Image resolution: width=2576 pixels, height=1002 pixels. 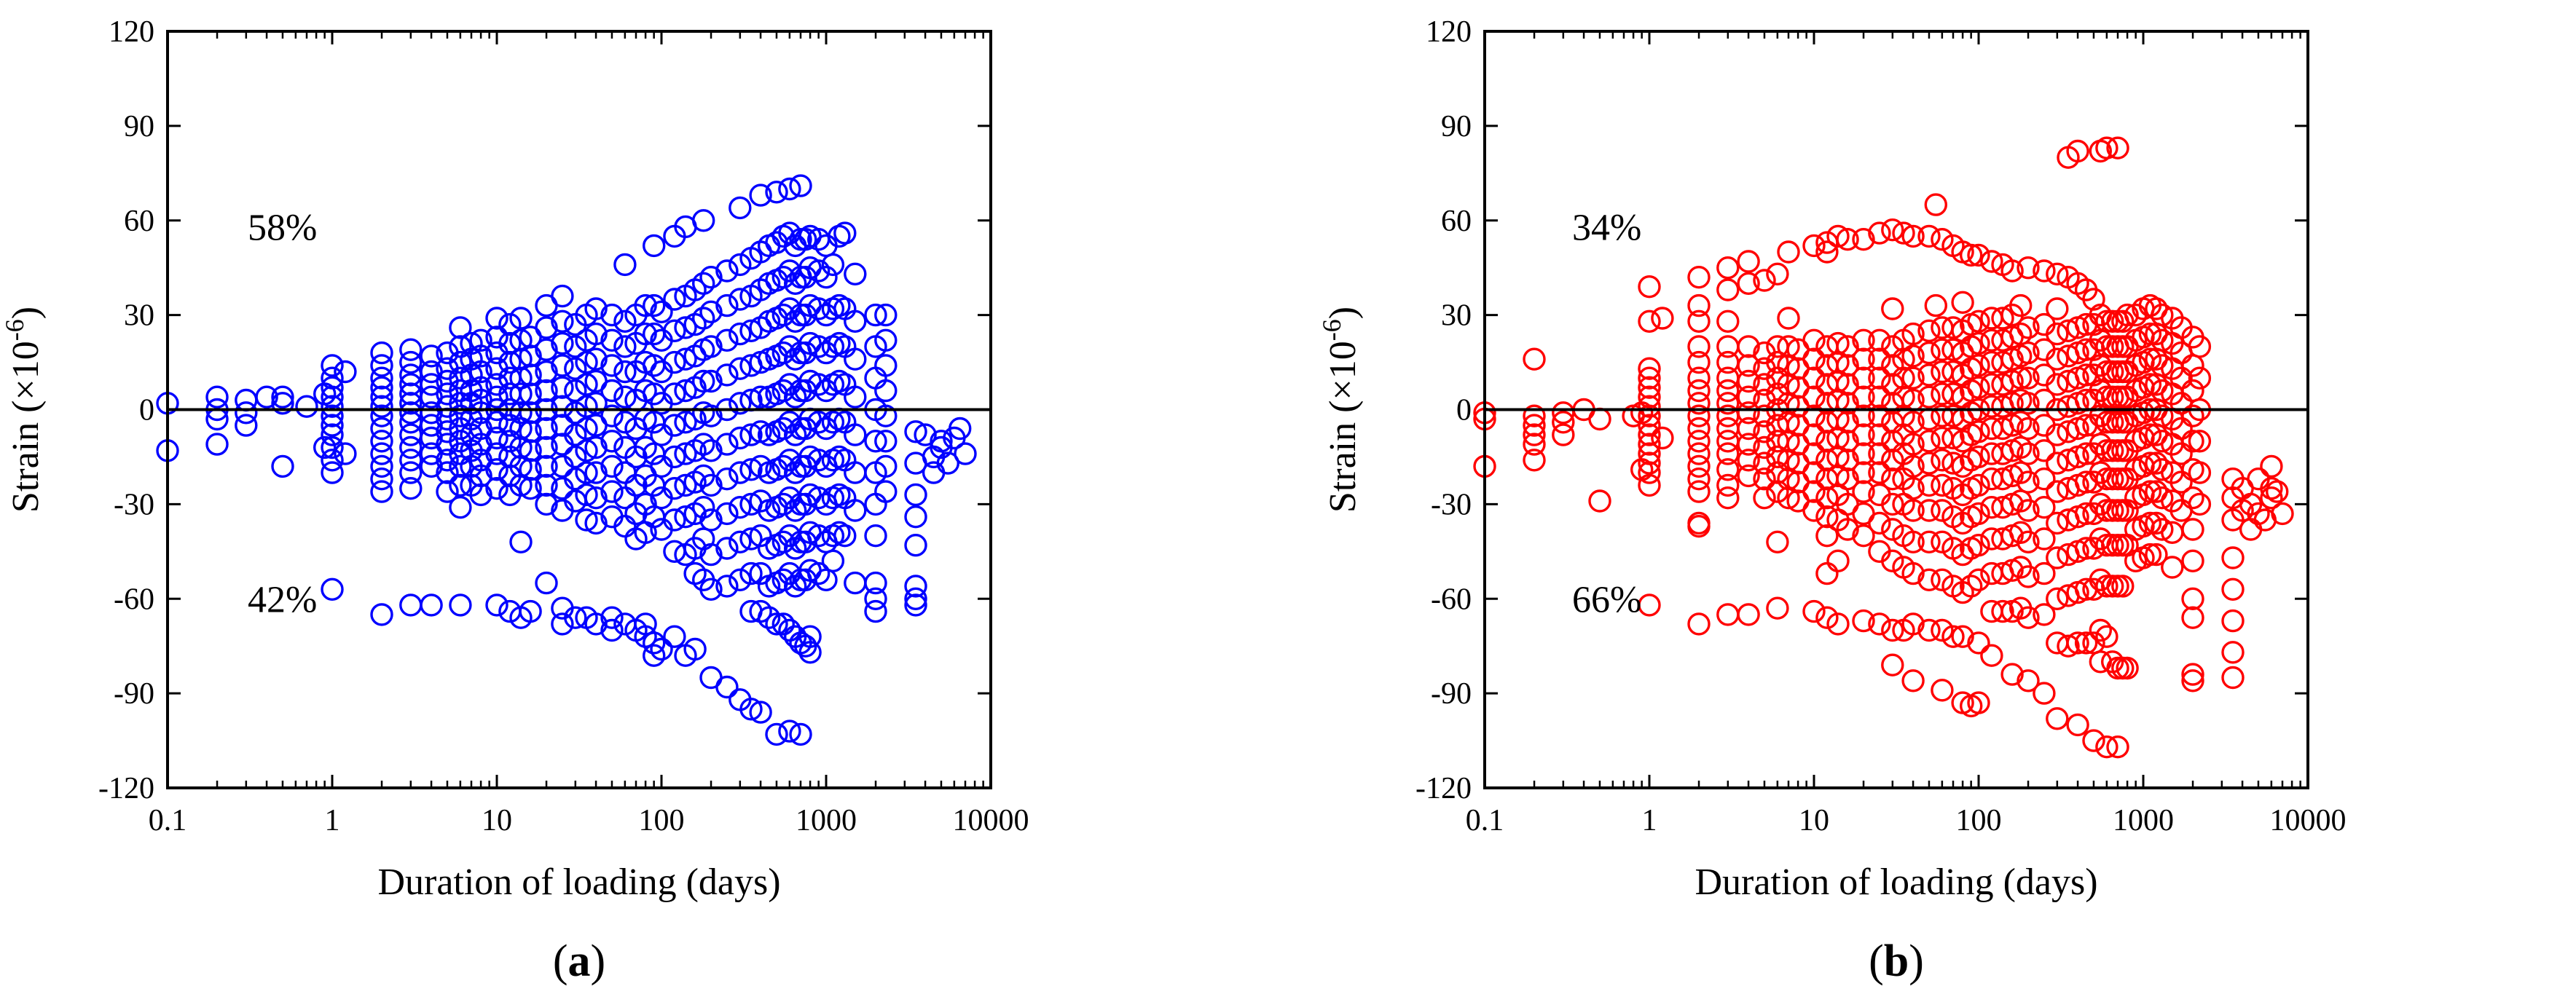 I want to click on percentage-annotation: 66%, so click(x=1606, y=599).